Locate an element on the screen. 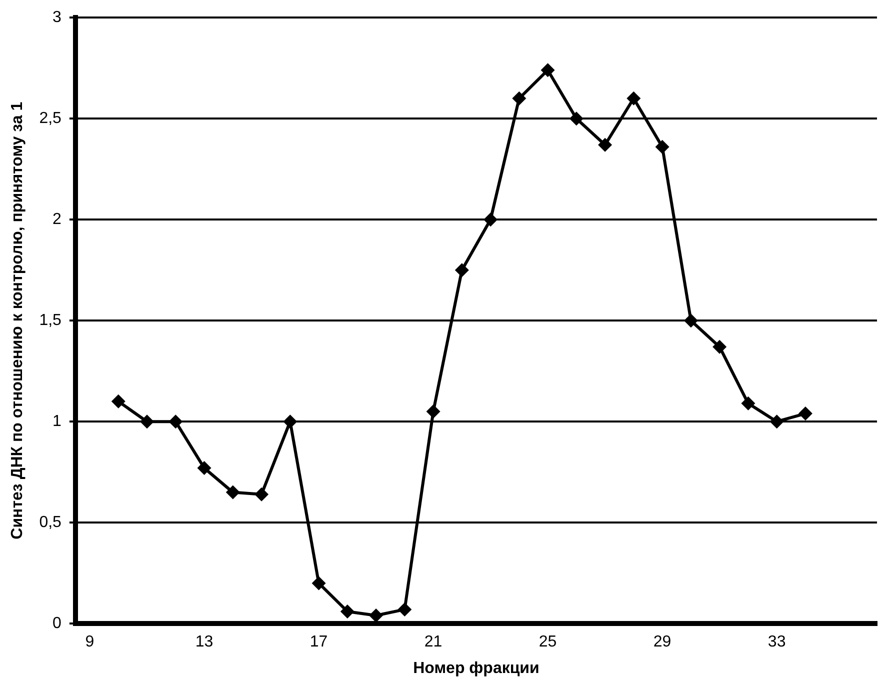 Image resolution: width=884 pixels, height=686 pixels. y-tick-label: 0 is located at coordinates (57, 623).